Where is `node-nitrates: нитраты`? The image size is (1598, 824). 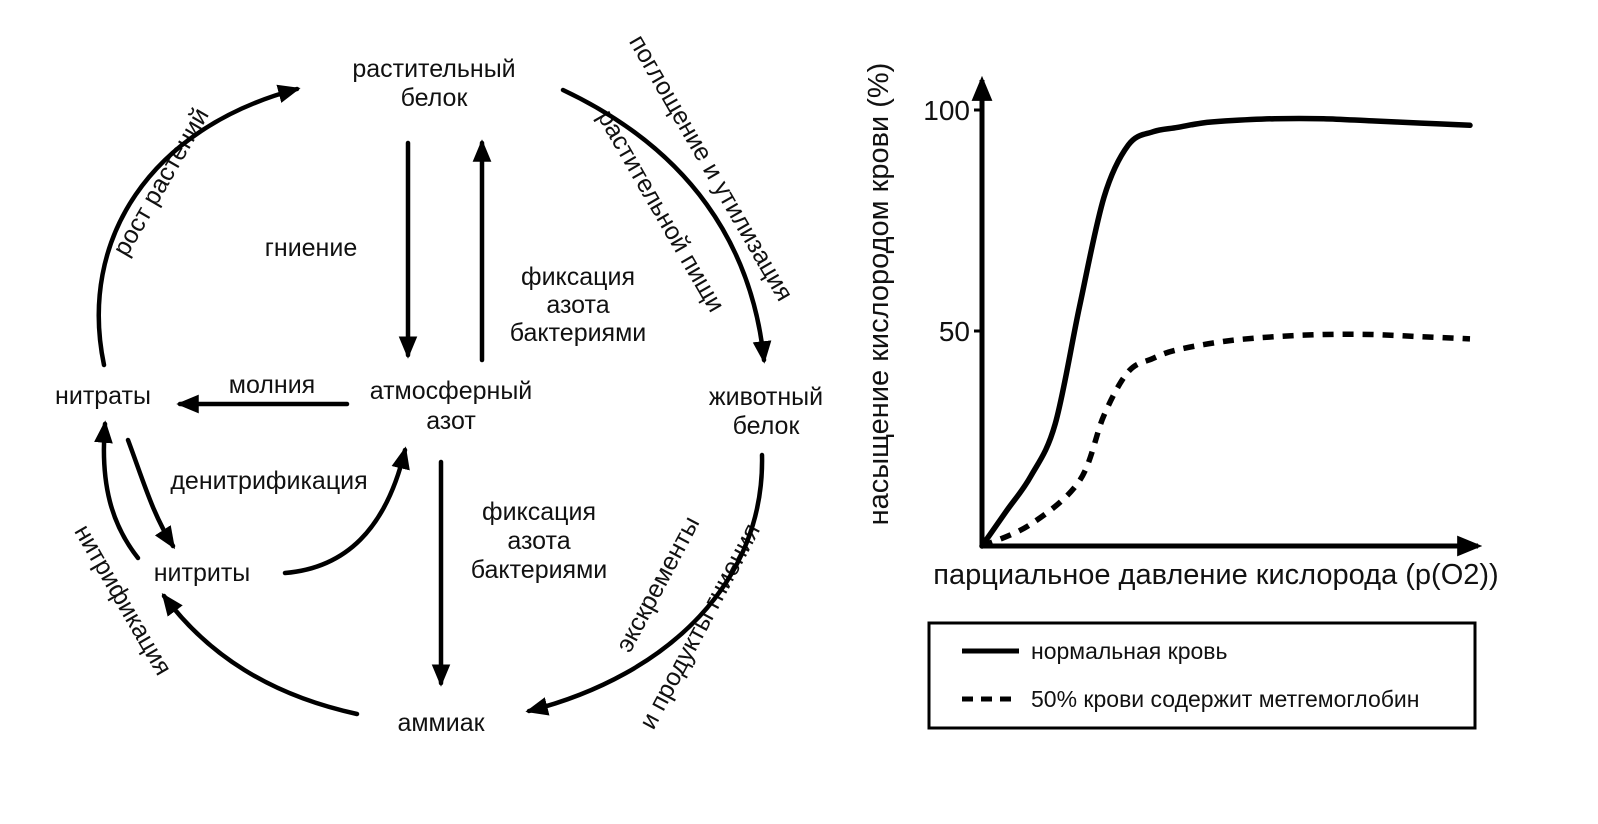 node-nitrates: нитраты is located at coordinates (103, 396).